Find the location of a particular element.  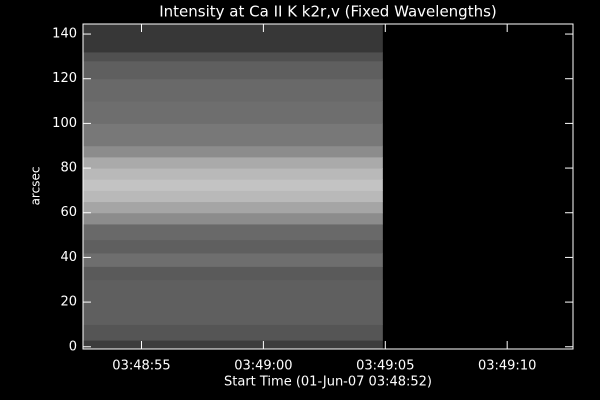

y-tick-label: 40 is located at coordinates (68, 257).